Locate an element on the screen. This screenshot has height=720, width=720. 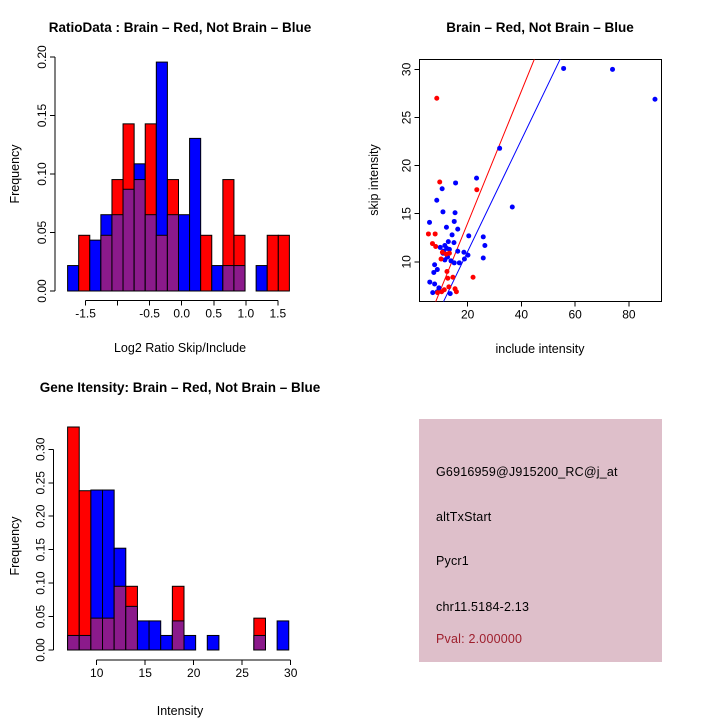
svg-text: 80 is located at coordinates (629, 315).